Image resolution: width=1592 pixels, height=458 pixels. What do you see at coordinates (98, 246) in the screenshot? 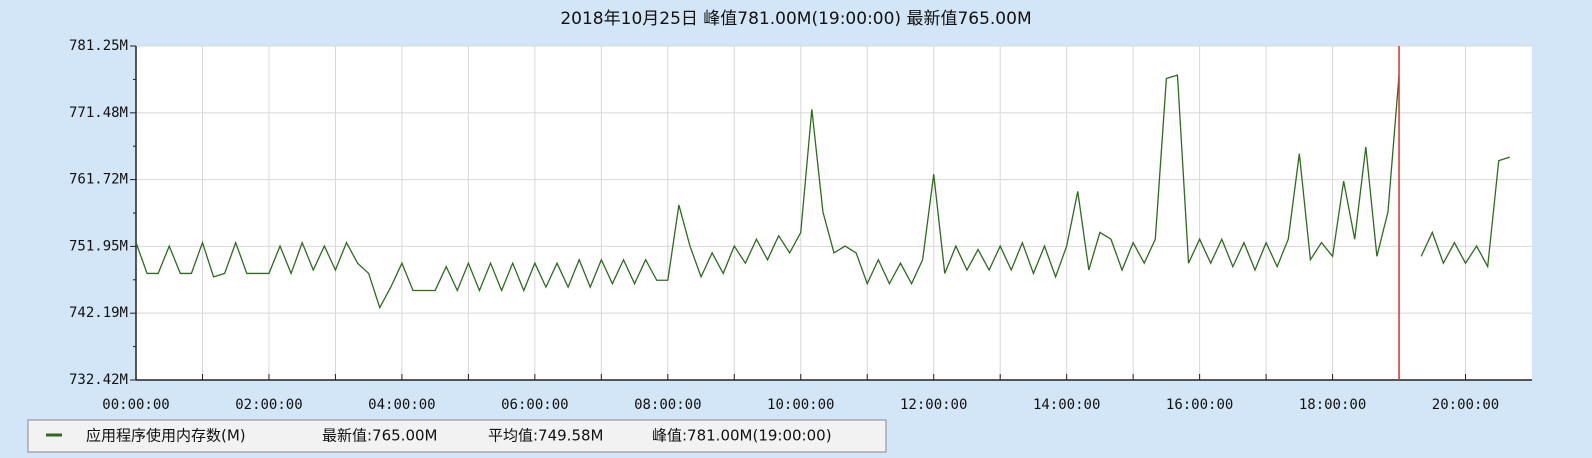
I see `y-tick-label: 751.95M` at bounding box center [98, 246].